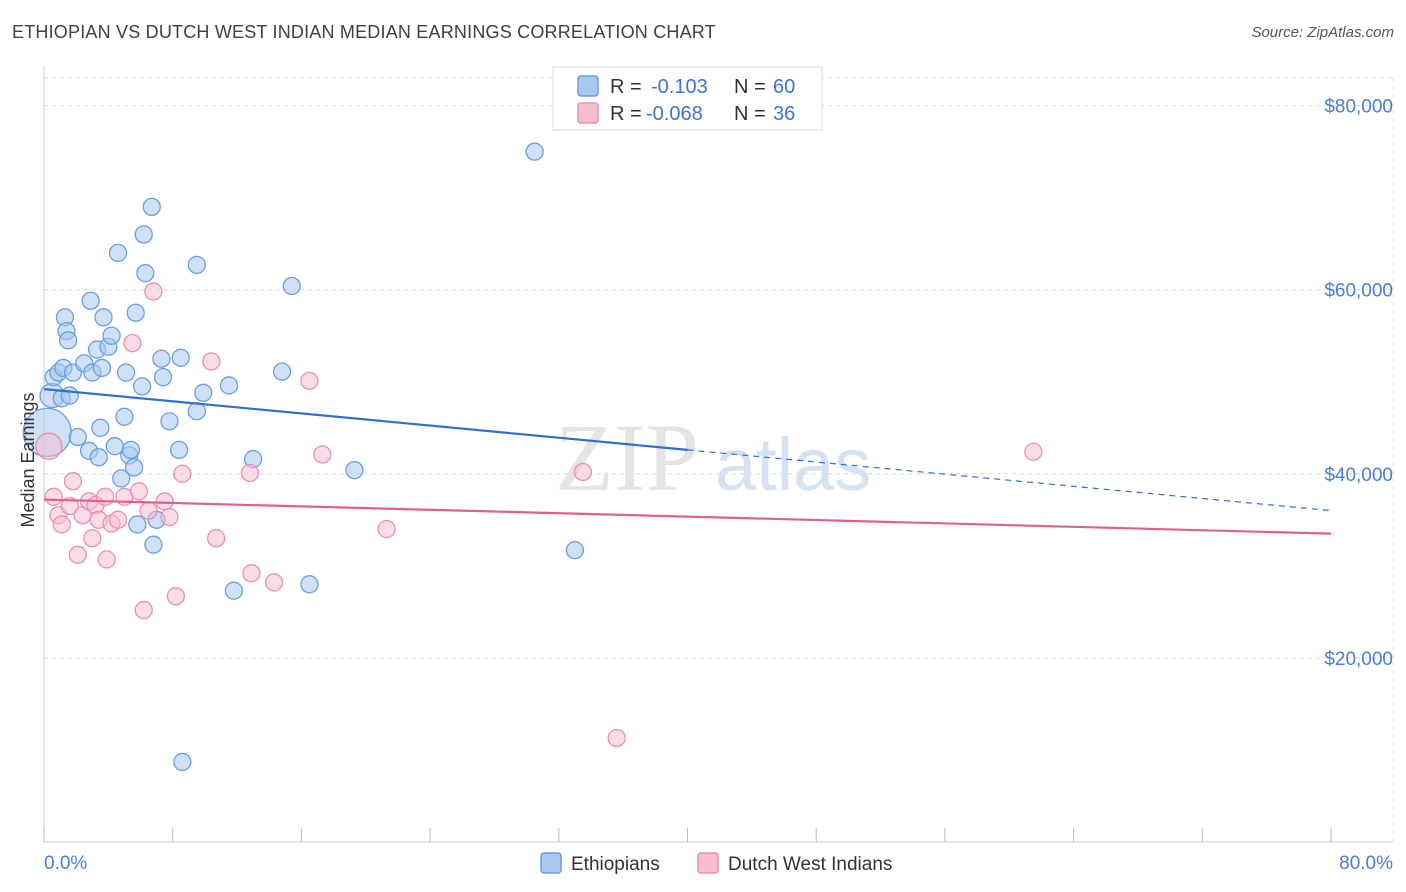  Describe the element at coordinates (1358, 659) in the screenshot. I see `y-tick-label-0: $20,000` at that location.